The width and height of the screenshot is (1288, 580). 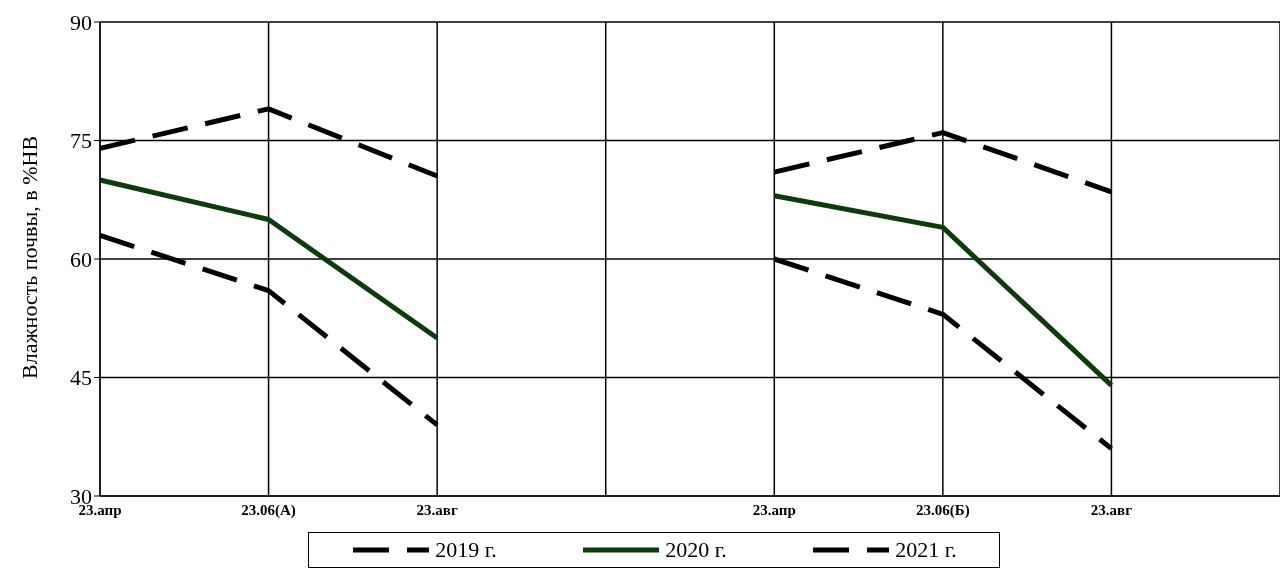 I want to click on y-tick-label: 60, so click(x=81, y=259).